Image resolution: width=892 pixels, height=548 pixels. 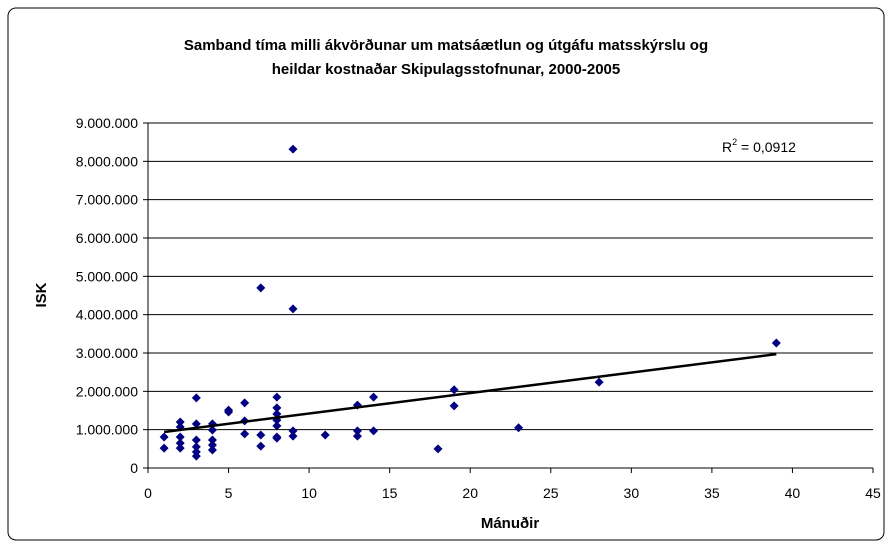 What do you see at coordinates (107, 391) in the screenshot?
I see `y-tick-label: 2.000.000` at bounding box center [107, 391].